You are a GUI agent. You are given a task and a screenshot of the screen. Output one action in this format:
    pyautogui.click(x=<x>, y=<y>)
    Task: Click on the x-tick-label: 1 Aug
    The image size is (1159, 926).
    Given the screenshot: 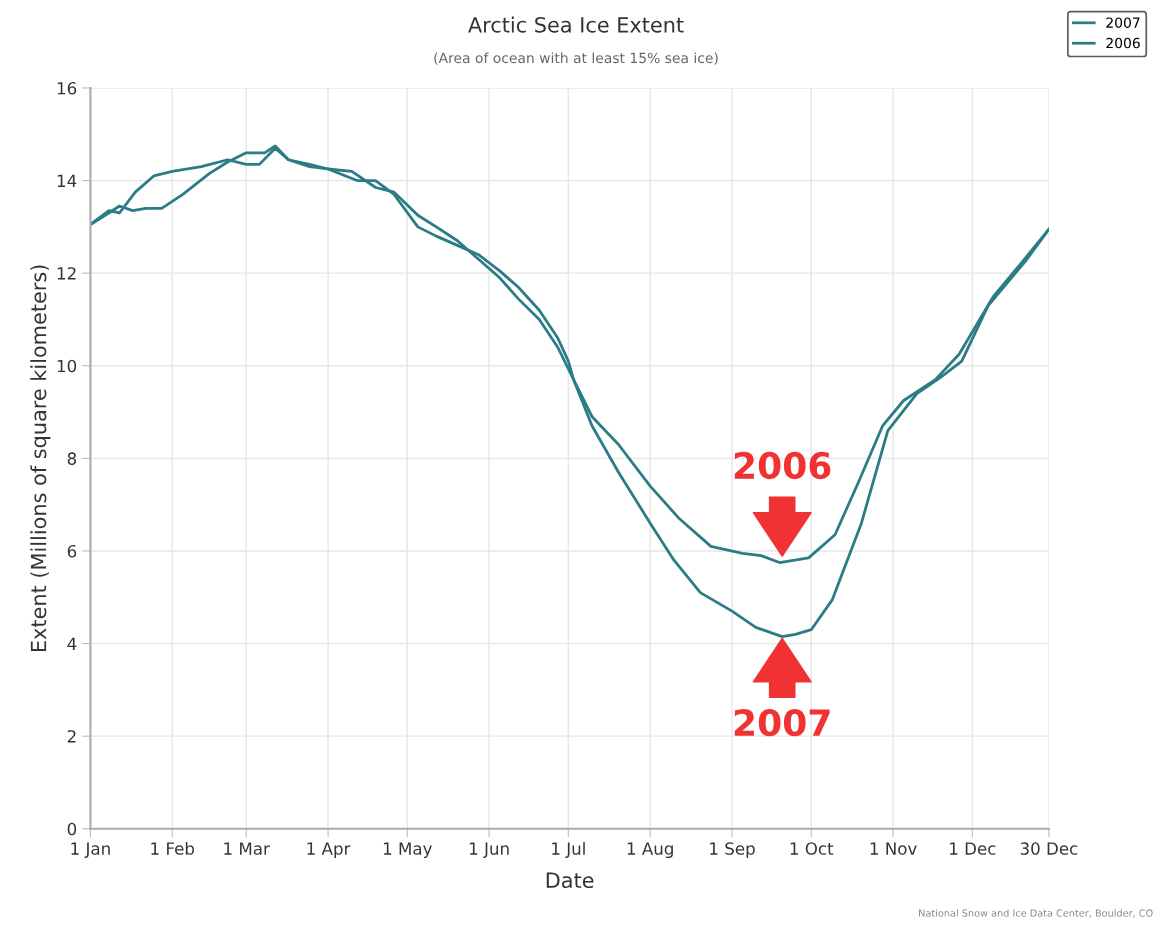 What is the action you would take?
    pyautogui.click(x=650, y=850)
    